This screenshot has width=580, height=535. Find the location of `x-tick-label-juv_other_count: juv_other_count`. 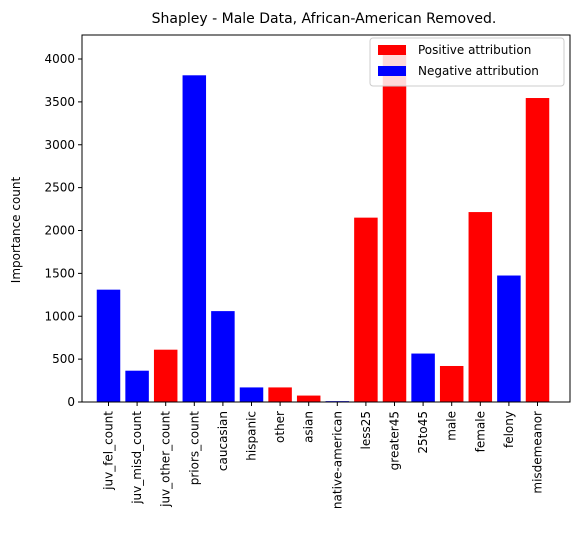

x-tick-label-juv_other_count: juv_other_count is located at coordinates (166, 459).